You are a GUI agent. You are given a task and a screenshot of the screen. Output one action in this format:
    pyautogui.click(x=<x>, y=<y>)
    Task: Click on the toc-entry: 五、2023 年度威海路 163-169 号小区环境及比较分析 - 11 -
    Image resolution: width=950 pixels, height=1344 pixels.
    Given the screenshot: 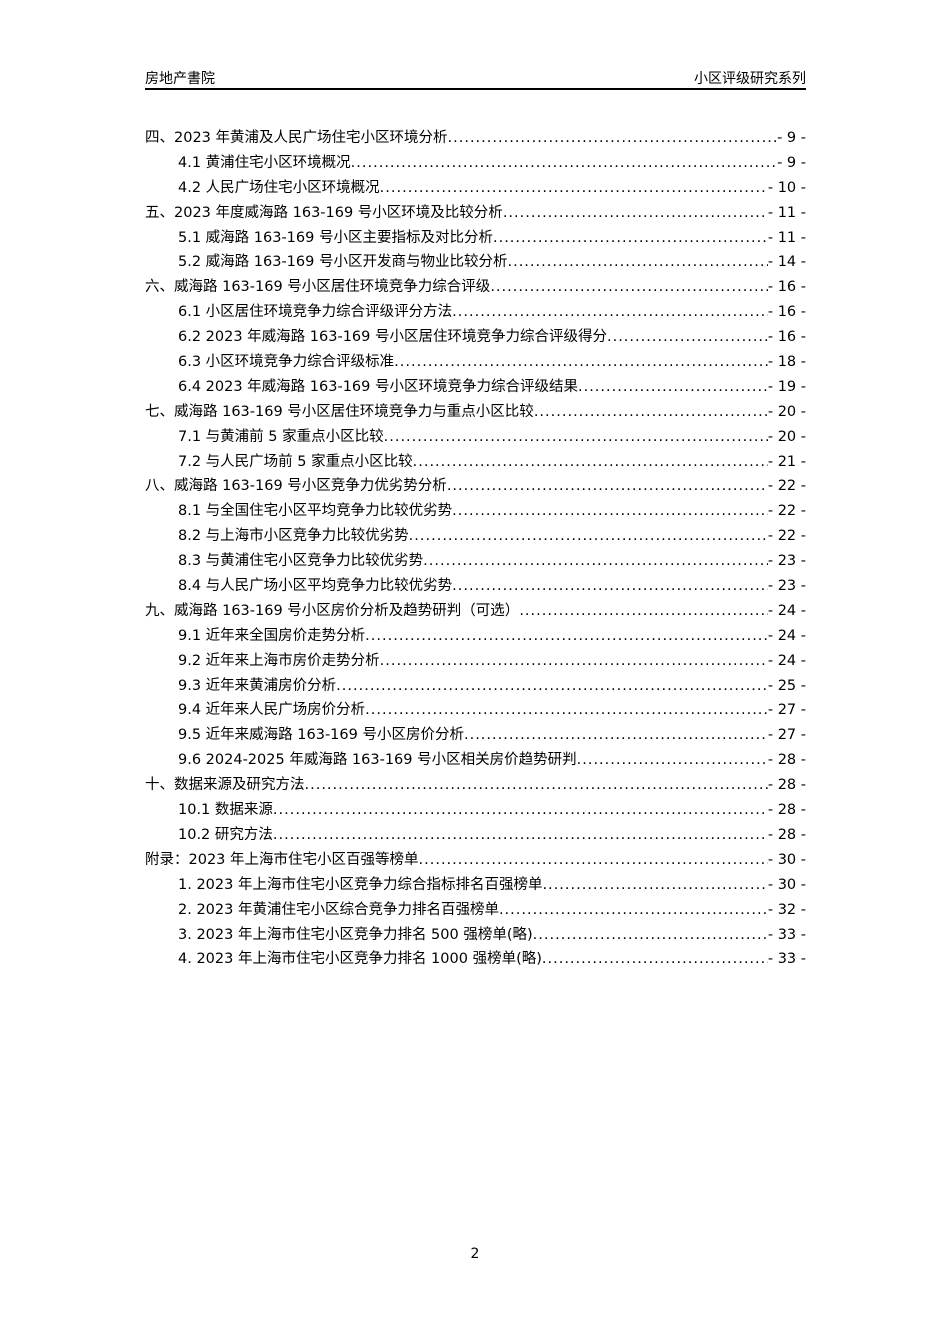 What is the action you would take?
    pyautogui.click(x=475, y=213)
    